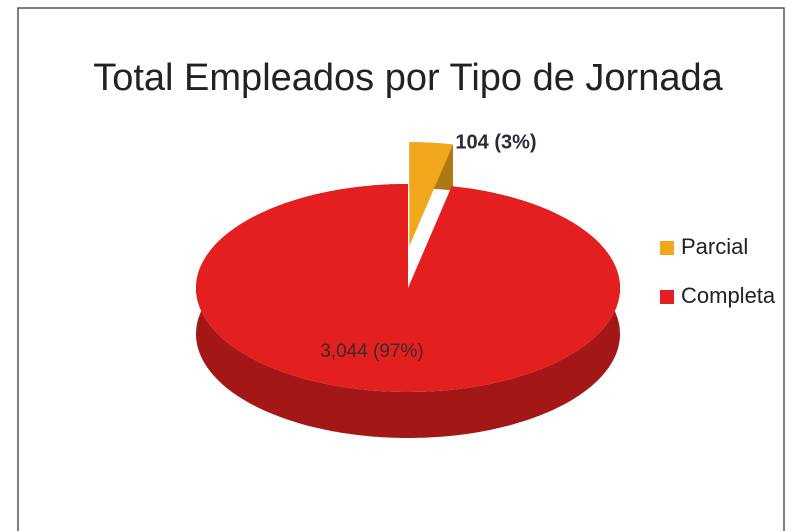 The height and width of the screenshot is (531, 792). I want to click on data-label: 3,044 (97%), so click(372, 351).